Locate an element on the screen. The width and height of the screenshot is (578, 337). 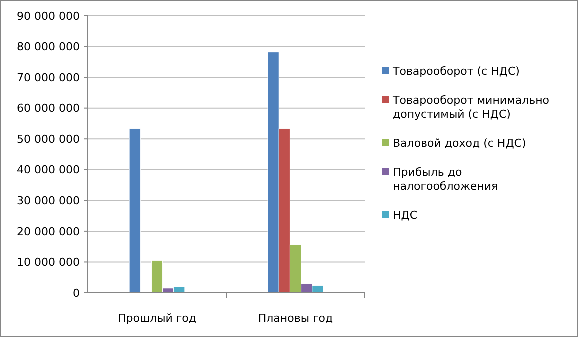
y-tick-label: 70 000 000 is located at coordinates (48, 77).